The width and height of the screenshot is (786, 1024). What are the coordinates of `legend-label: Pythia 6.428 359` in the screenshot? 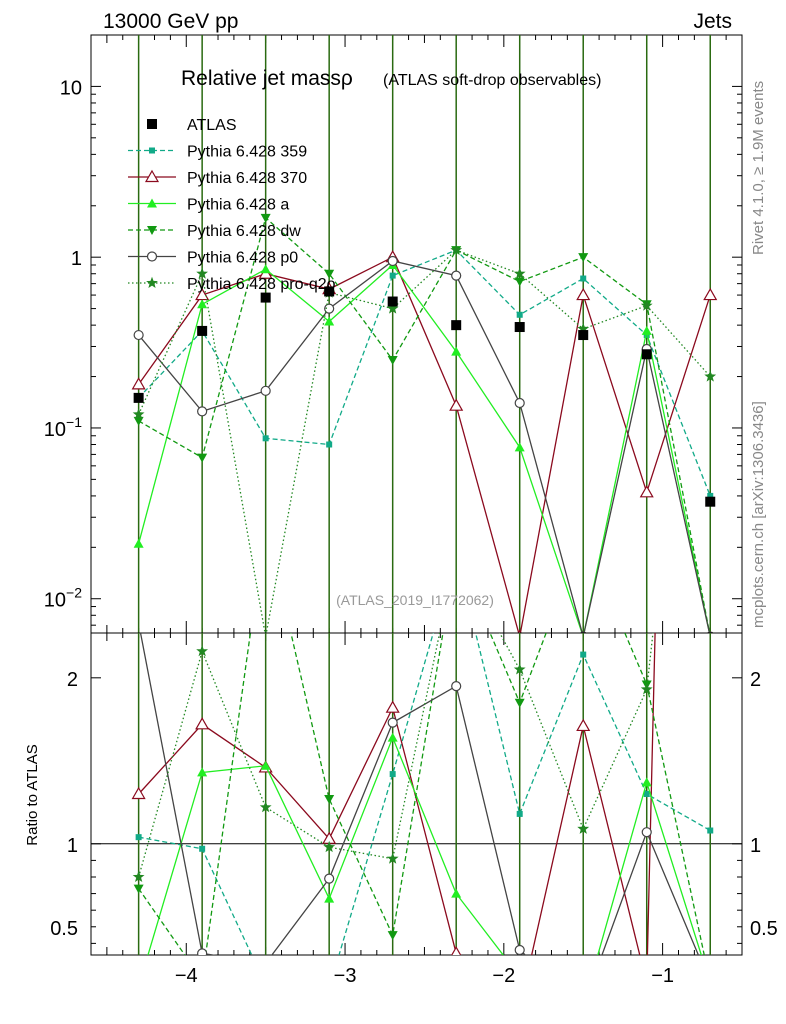 It's located at (247, 152).